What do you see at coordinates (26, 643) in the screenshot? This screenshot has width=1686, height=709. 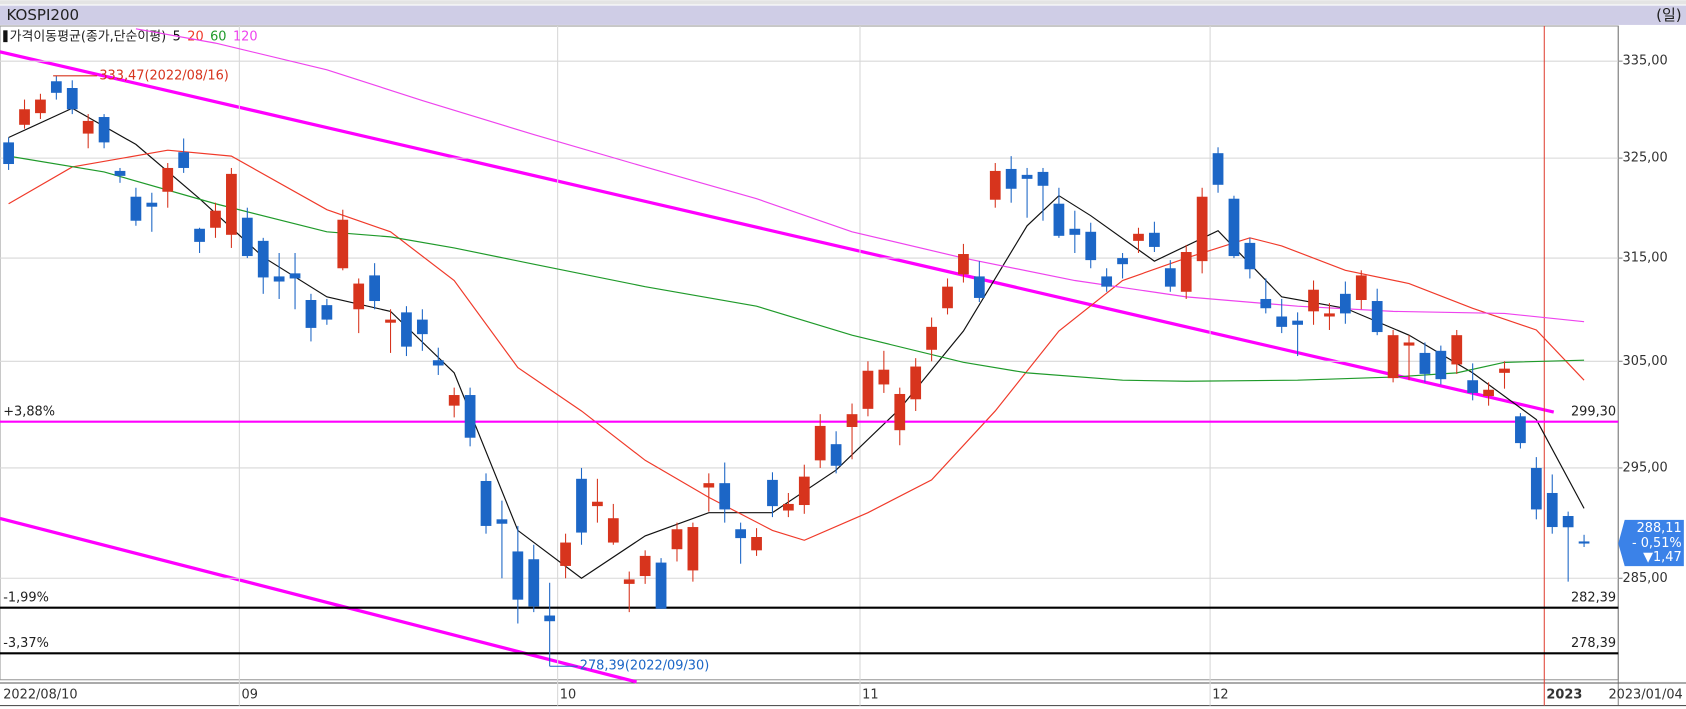 I see `reference-pct: -3,37%` at bounding box center [26, 643].